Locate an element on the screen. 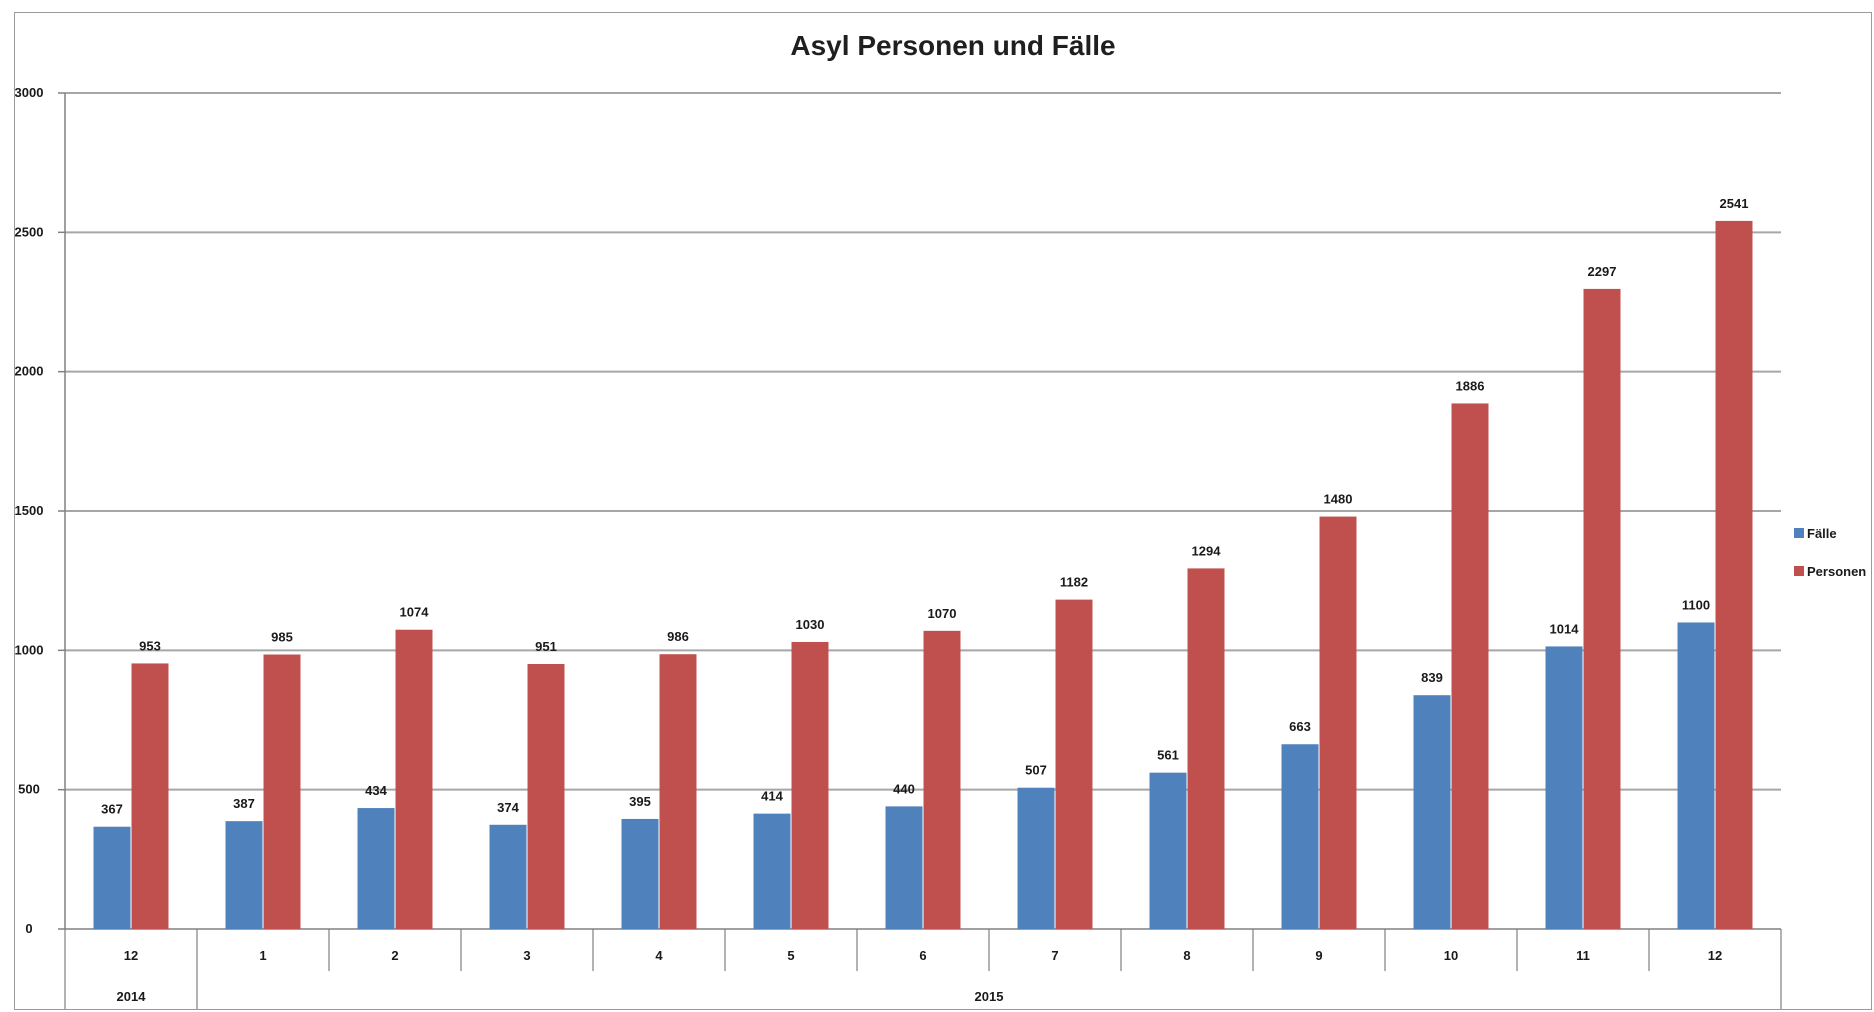 Image resolution: width=1874 pixels, height=1012 pixels. data-label: 2297 is located at coordinates (1602, 271).